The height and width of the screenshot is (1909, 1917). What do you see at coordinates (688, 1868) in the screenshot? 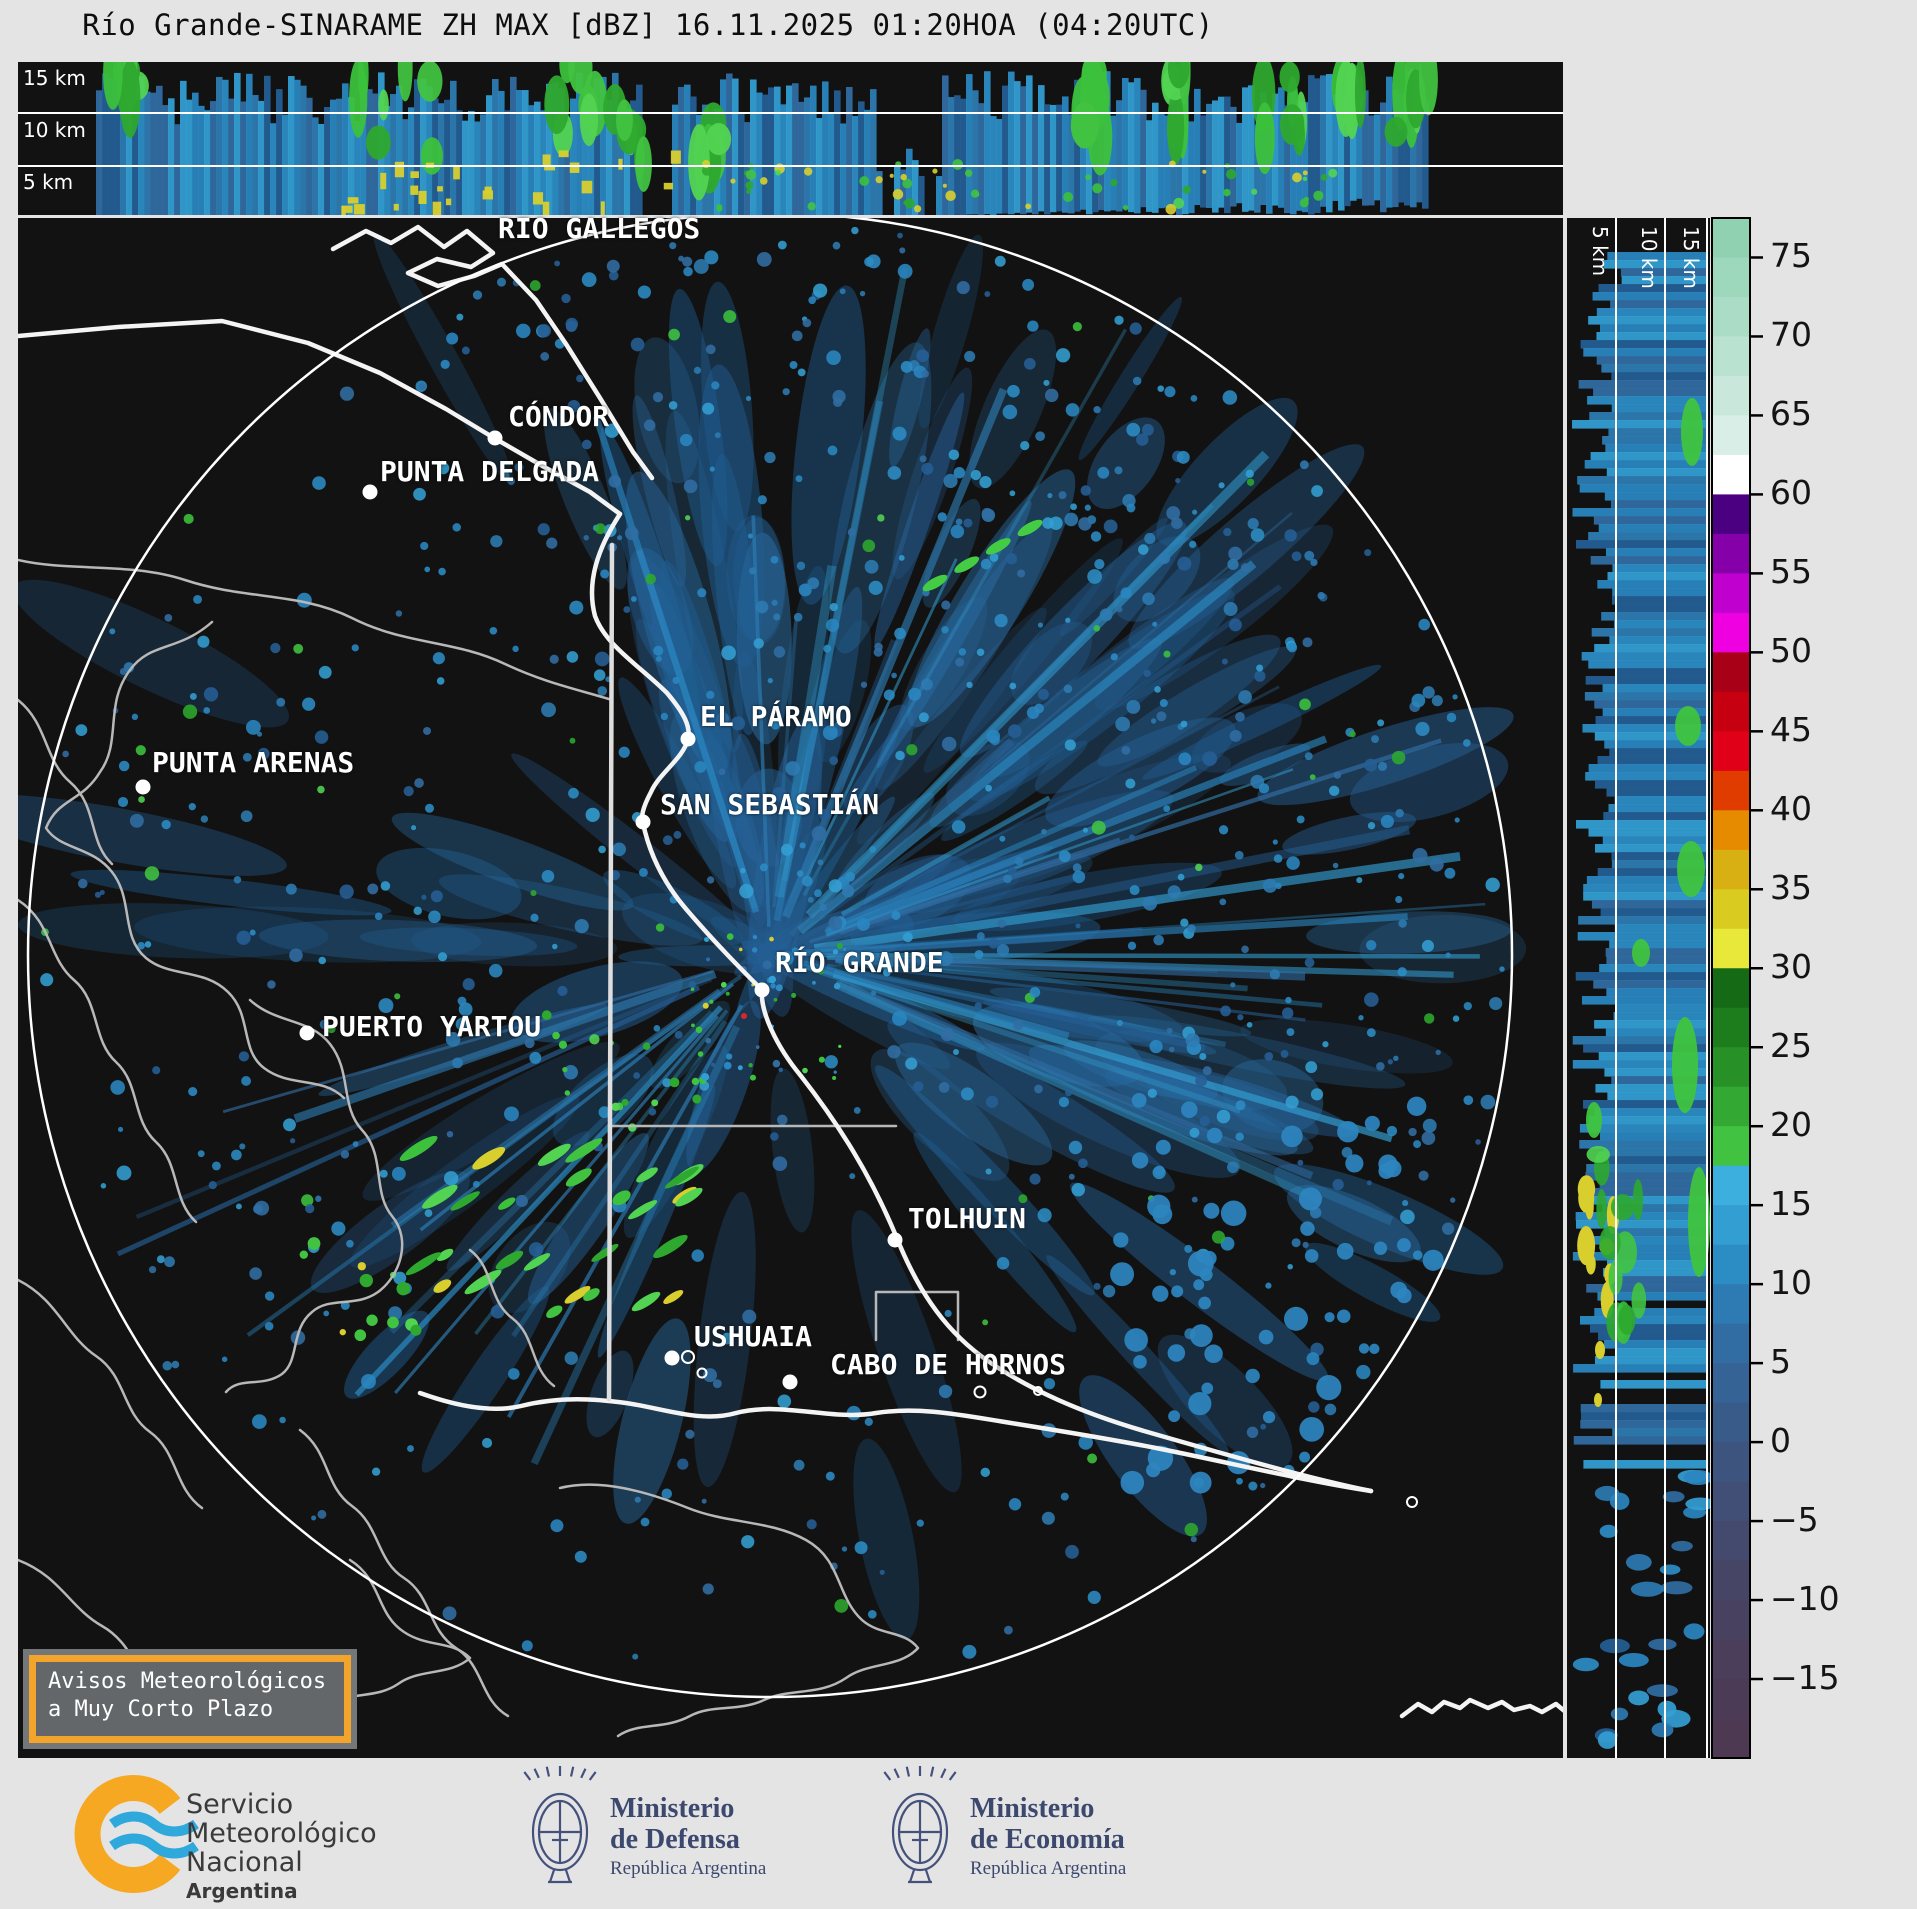
I see `defensa-sub: República Argentina` at bounding box center [688, 1868].